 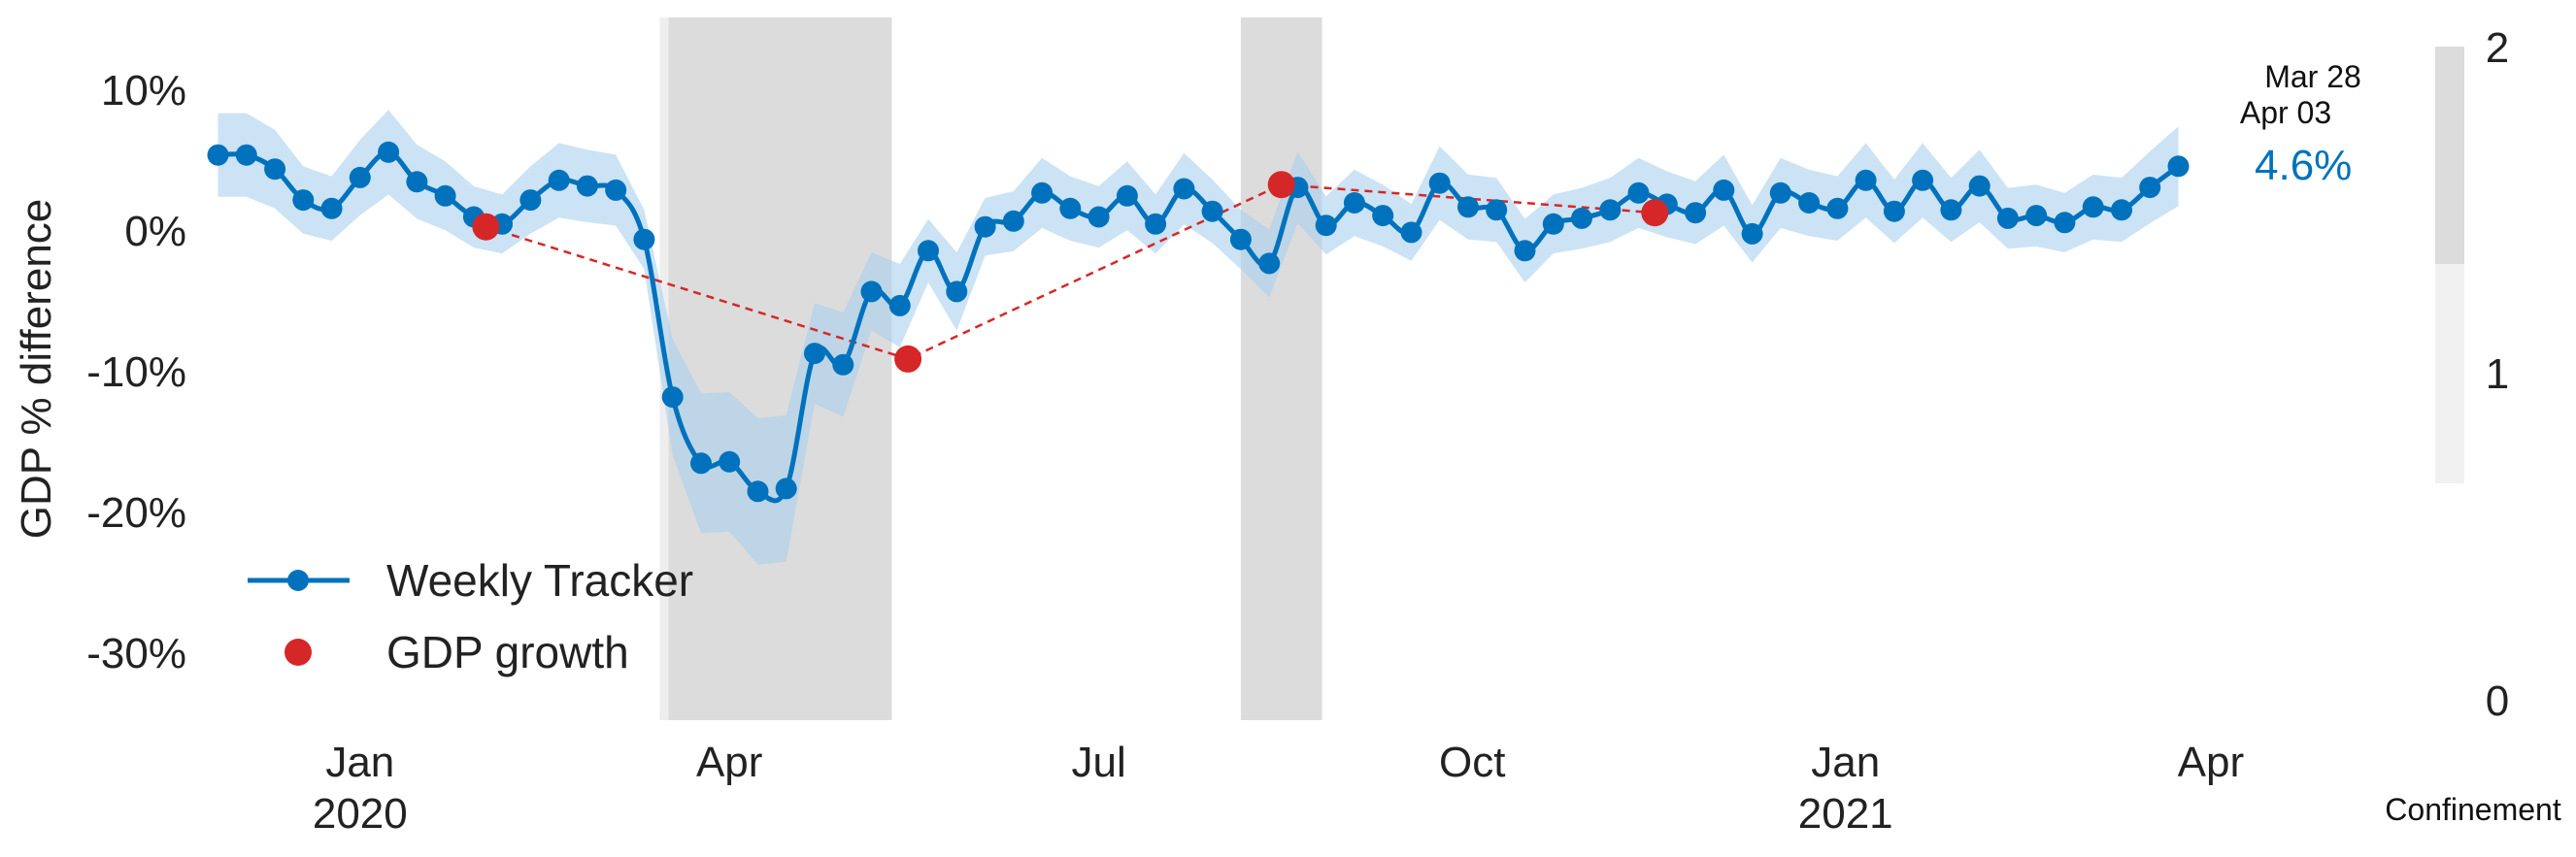 What do you see at coordinates (471, 616) in the screenshot?
I see `legend: Weekly Tracker GDP growth` at bounding box center [471, 616].